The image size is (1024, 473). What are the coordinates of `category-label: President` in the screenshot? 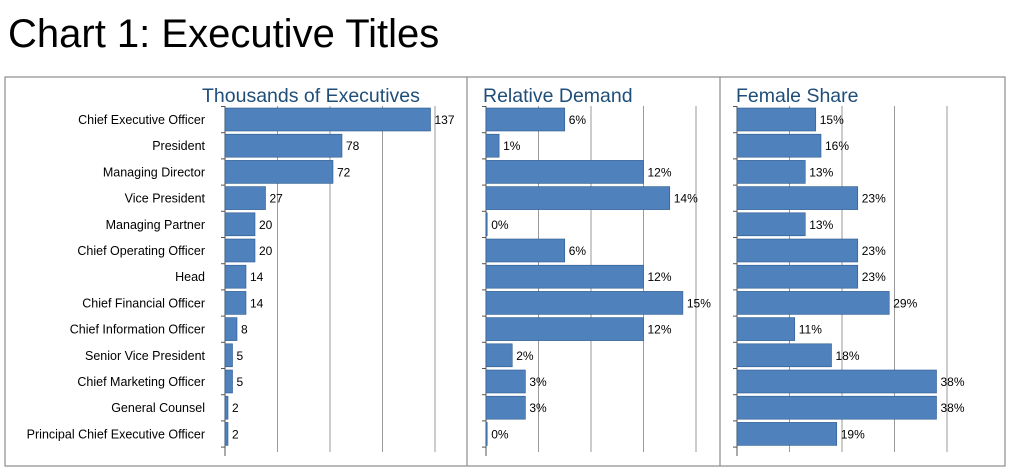 It's located at (178, 146).